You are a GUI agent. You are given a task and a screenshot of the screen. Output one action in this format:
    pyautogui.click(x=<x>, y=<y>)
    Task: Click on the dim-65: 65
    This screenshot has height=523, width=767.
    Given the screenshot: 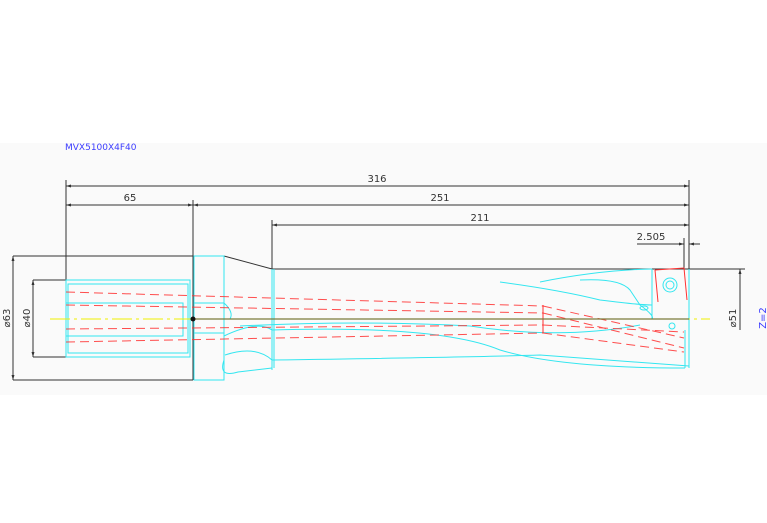 What is the action you would take?
    pyautogui.click(x=130, y=198)
    